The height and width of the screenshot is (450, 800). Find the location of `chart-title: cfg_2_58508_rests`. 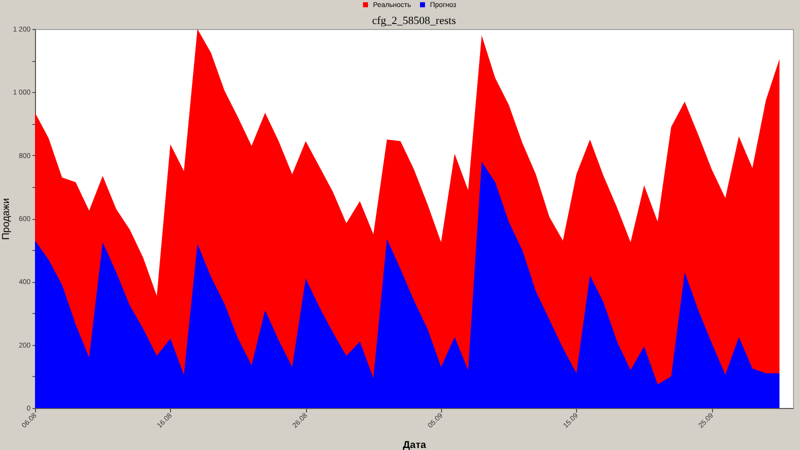

chart-title: cfg_2_58508_rests is located at coordinates (414, 21).